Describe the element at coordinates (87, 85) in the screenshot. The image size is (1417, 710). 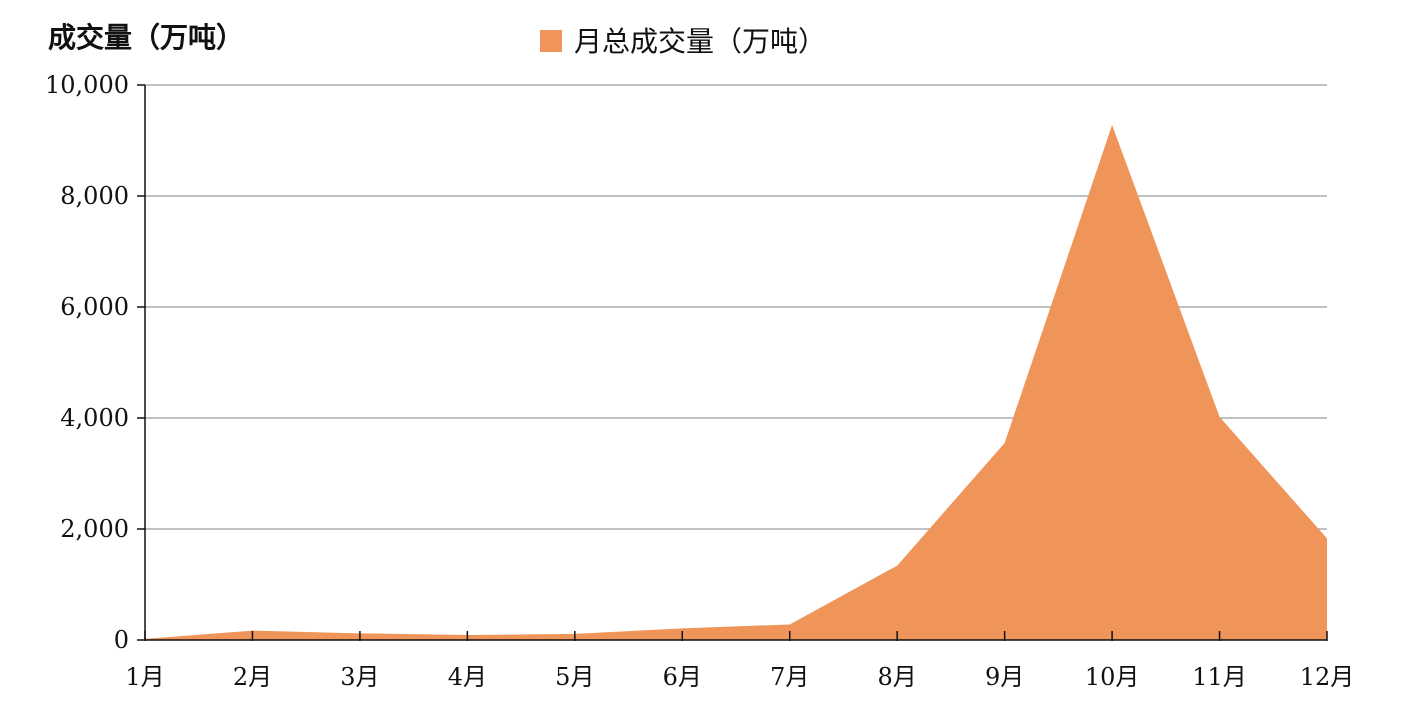
I see `y-tick-label-5: 10,000` at that location.